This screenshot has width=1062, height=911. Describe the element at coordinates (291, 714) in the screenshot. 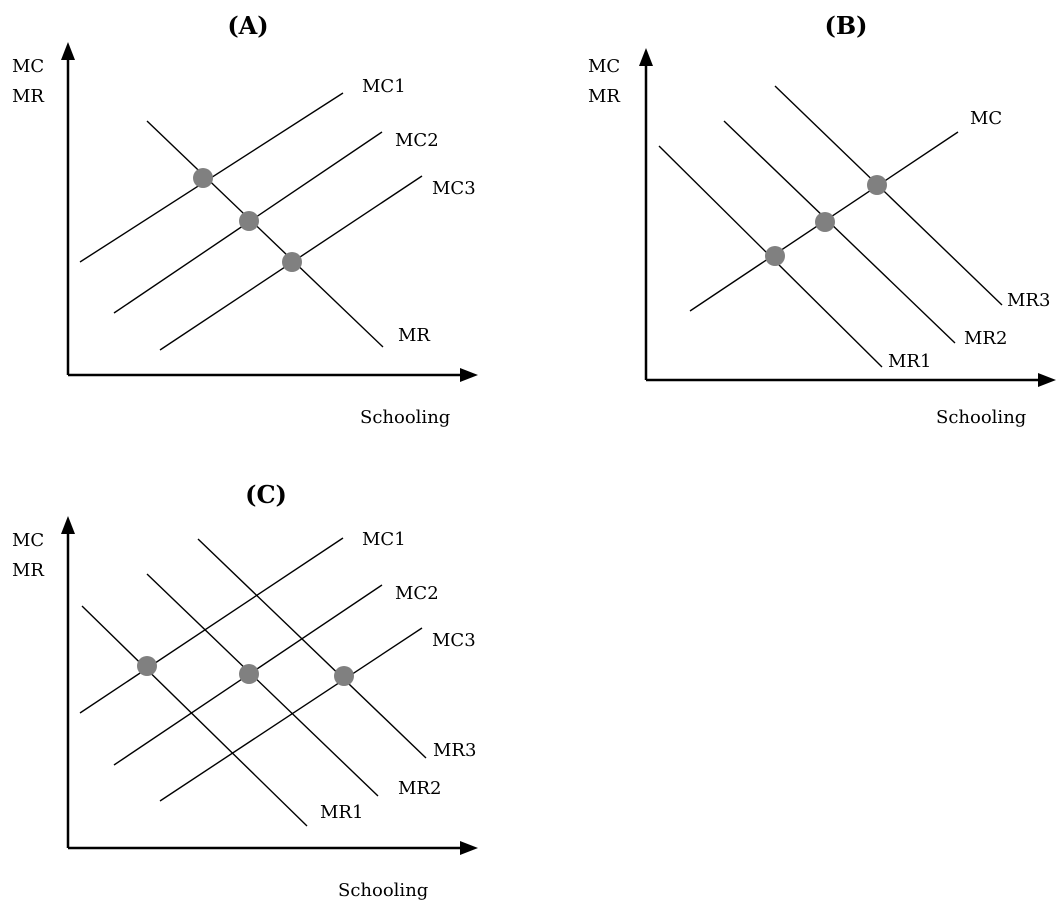

I see `panel-c-mc3-curve` at that location.